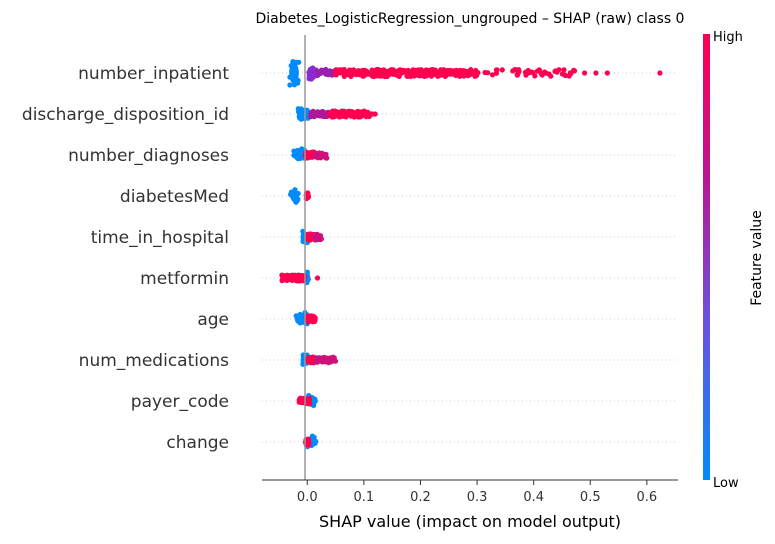 This screenshot has width=775, height=544. Describe the element at coordinates (180, 402) in the screenshot. I see `feature-label: payer_code` at that location.